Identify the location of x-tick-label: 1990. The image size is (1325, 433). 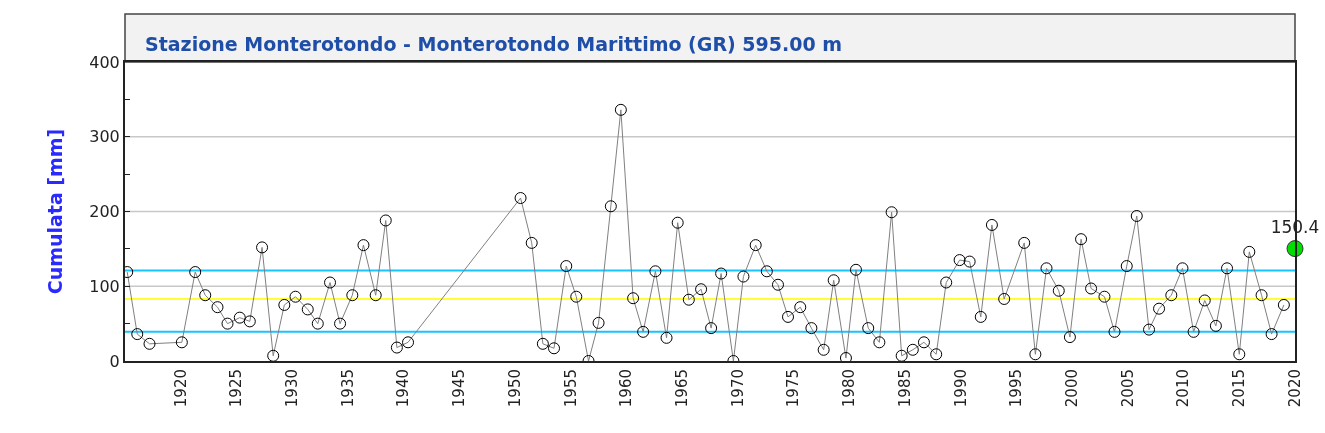
(960, 388).